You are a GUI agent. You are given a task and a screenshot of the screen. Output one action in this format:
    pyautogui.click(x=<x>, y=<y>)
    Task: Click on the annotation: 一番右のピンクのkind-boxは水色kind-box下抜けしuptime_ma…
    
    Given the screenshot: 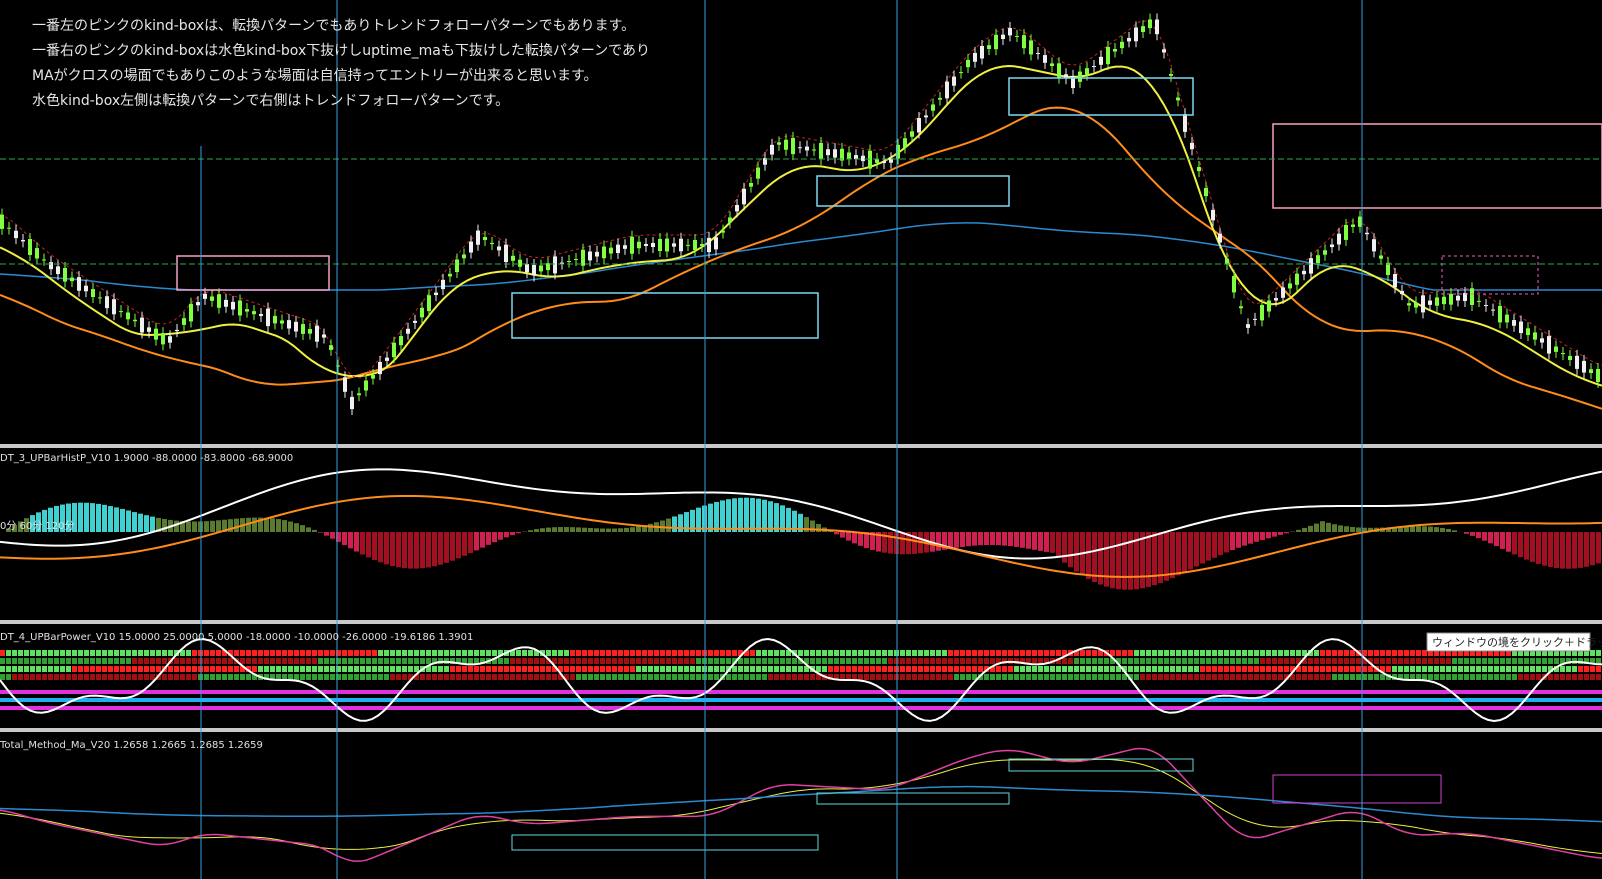 What is the action you would take?
    pyautogui.click(x=341, y=50)
    